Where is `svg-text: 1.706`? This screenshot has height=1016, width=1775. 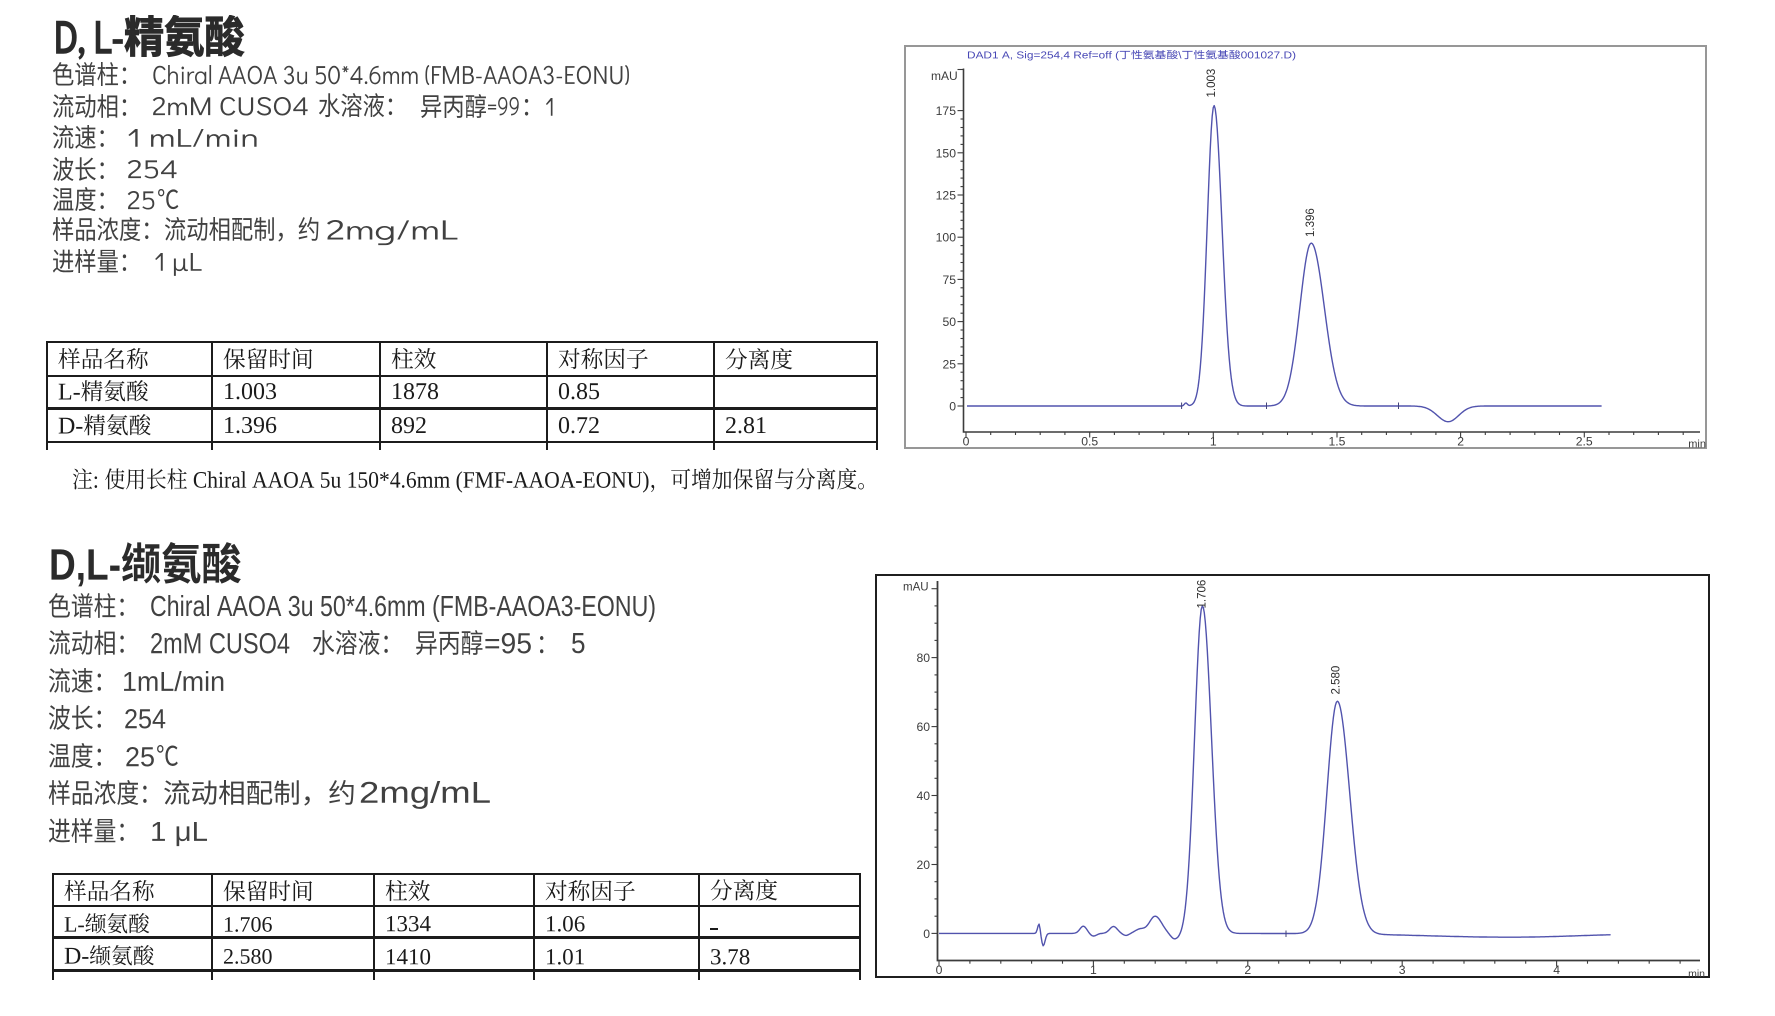 svg-text: 1.706 is located at coordinates (1203, 594).